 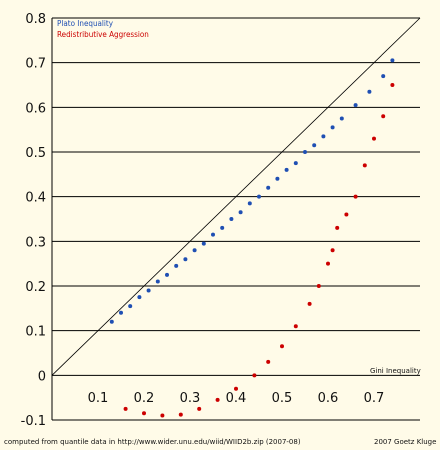 I want to click on x-tick-label: 0.3, so click(x=190, y=398).